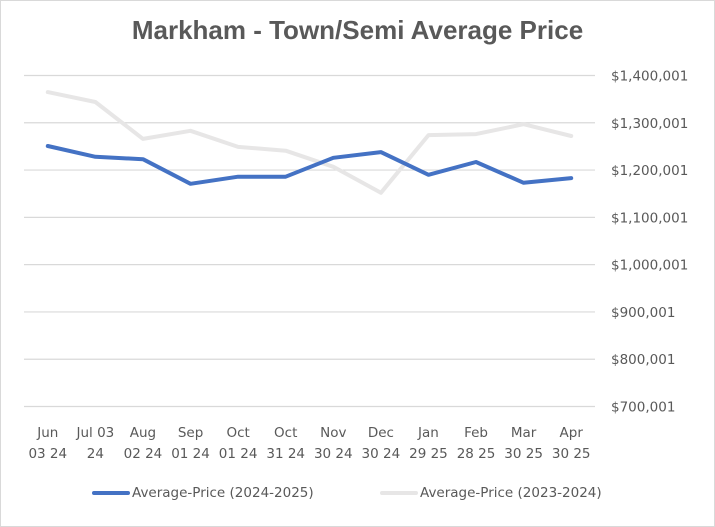 The height and width of the screenshot is (527, 715). What do you see at coordinates (649, 124) in the screenshot?
I see `y-tick-label: $1,300,001` at bounding box center [649, 124].